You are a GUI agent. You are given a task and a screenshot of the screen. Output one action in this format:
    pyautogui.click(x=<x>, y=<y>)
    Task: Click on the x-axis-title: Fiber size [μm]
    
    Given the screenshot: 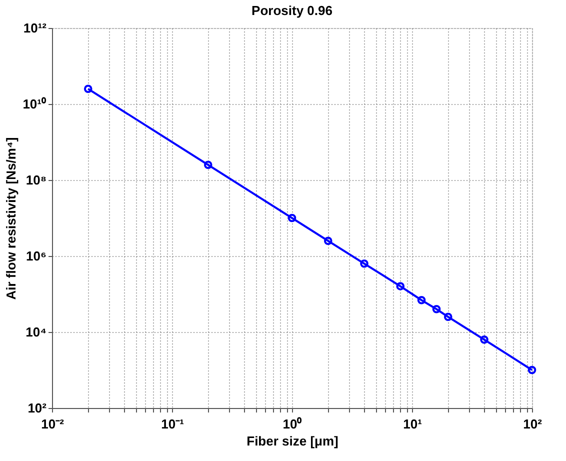 What is the action you would take?
    pyautogui.click(x=292, y=441)
    